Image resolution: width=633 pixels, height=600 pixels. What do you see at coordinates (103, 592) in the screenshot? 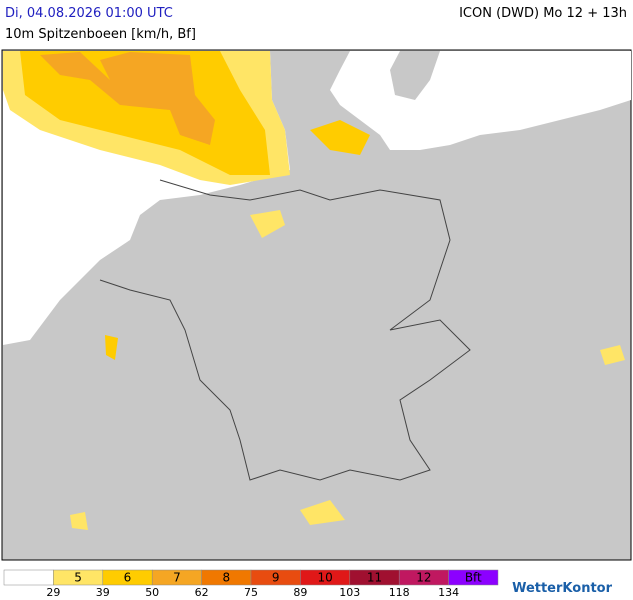
I see `legend-edge: 39` at bounding box center [103, 592].